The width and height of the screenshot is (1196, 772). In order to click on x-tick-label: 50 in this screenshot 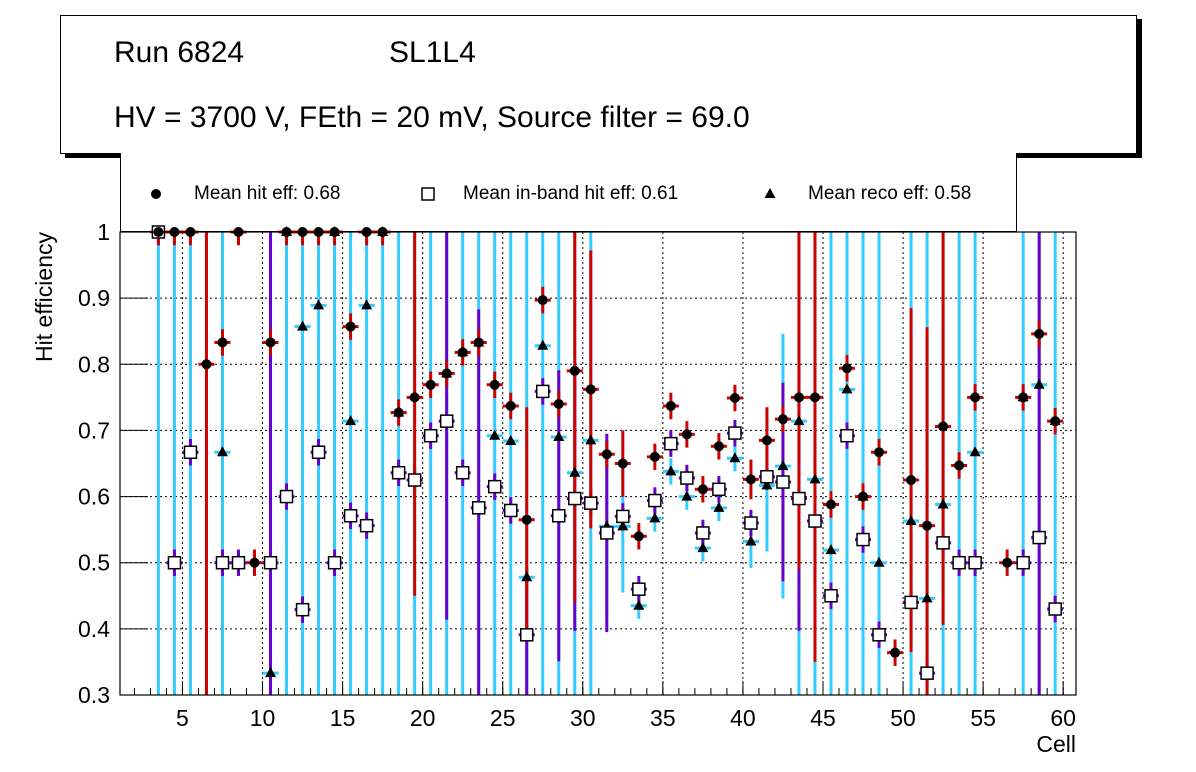, I will do `click(903, 718)`.